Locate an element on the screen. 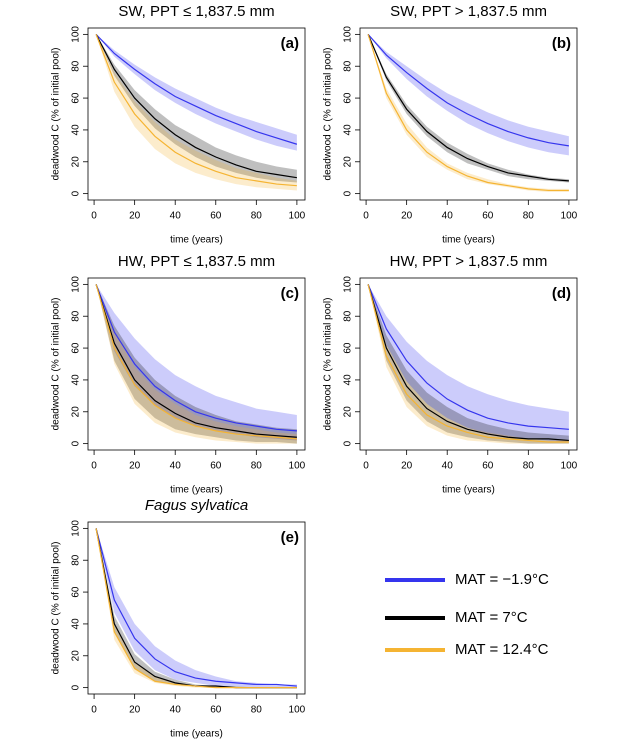 Image resolution: width=627 pixels, height=749 pixels. panel-title: HW, PPT > 1,837.5 mm is located at coordinates (469, 261).